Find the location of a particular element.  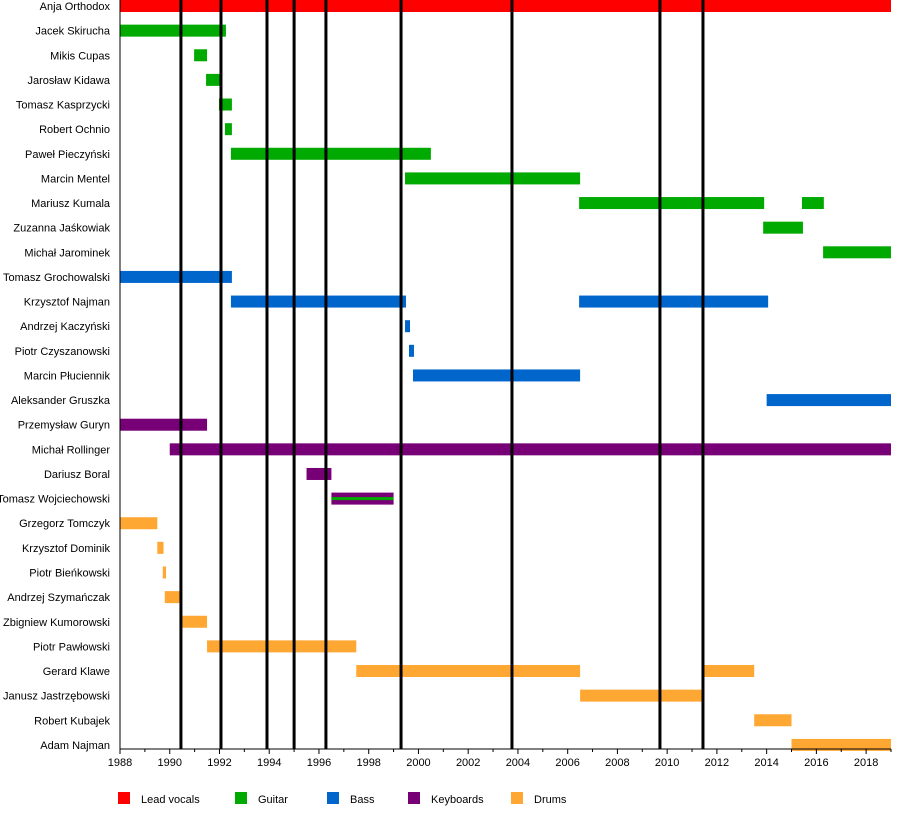

x-tick-label: 2010 is located at coordinates (667, 763).